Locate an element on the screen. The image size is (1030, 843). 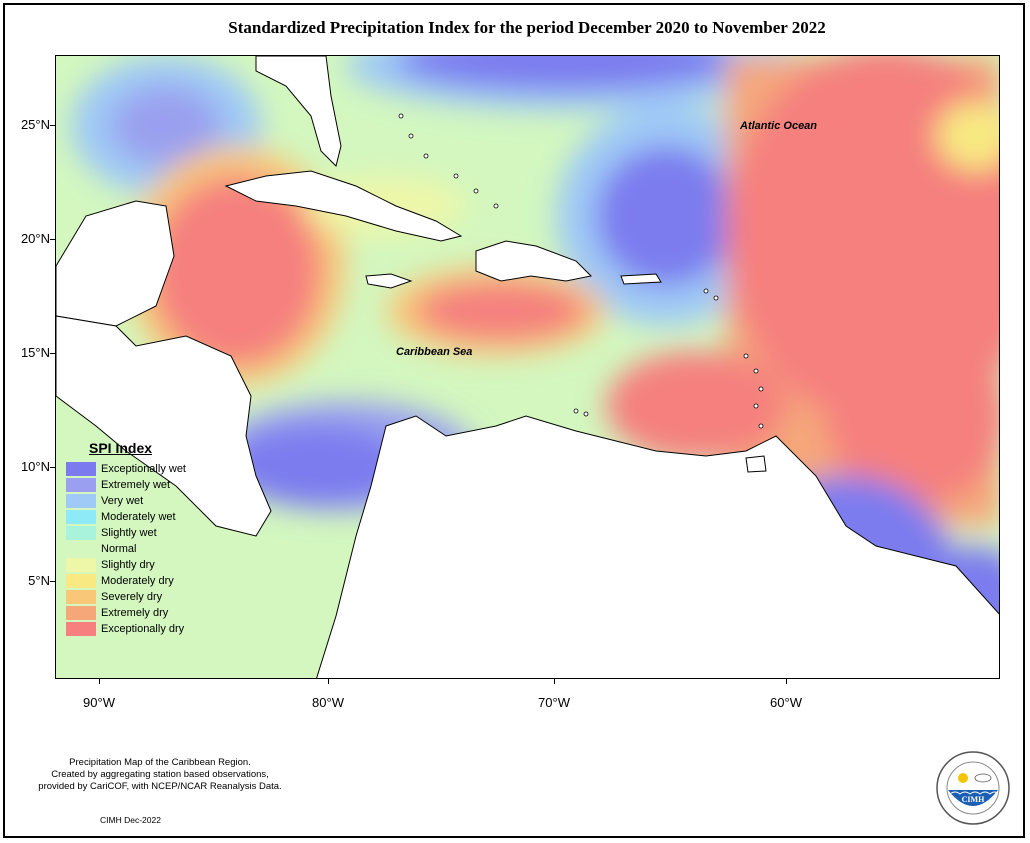
legend-item: Very wet is located at coordinates (126, 501).